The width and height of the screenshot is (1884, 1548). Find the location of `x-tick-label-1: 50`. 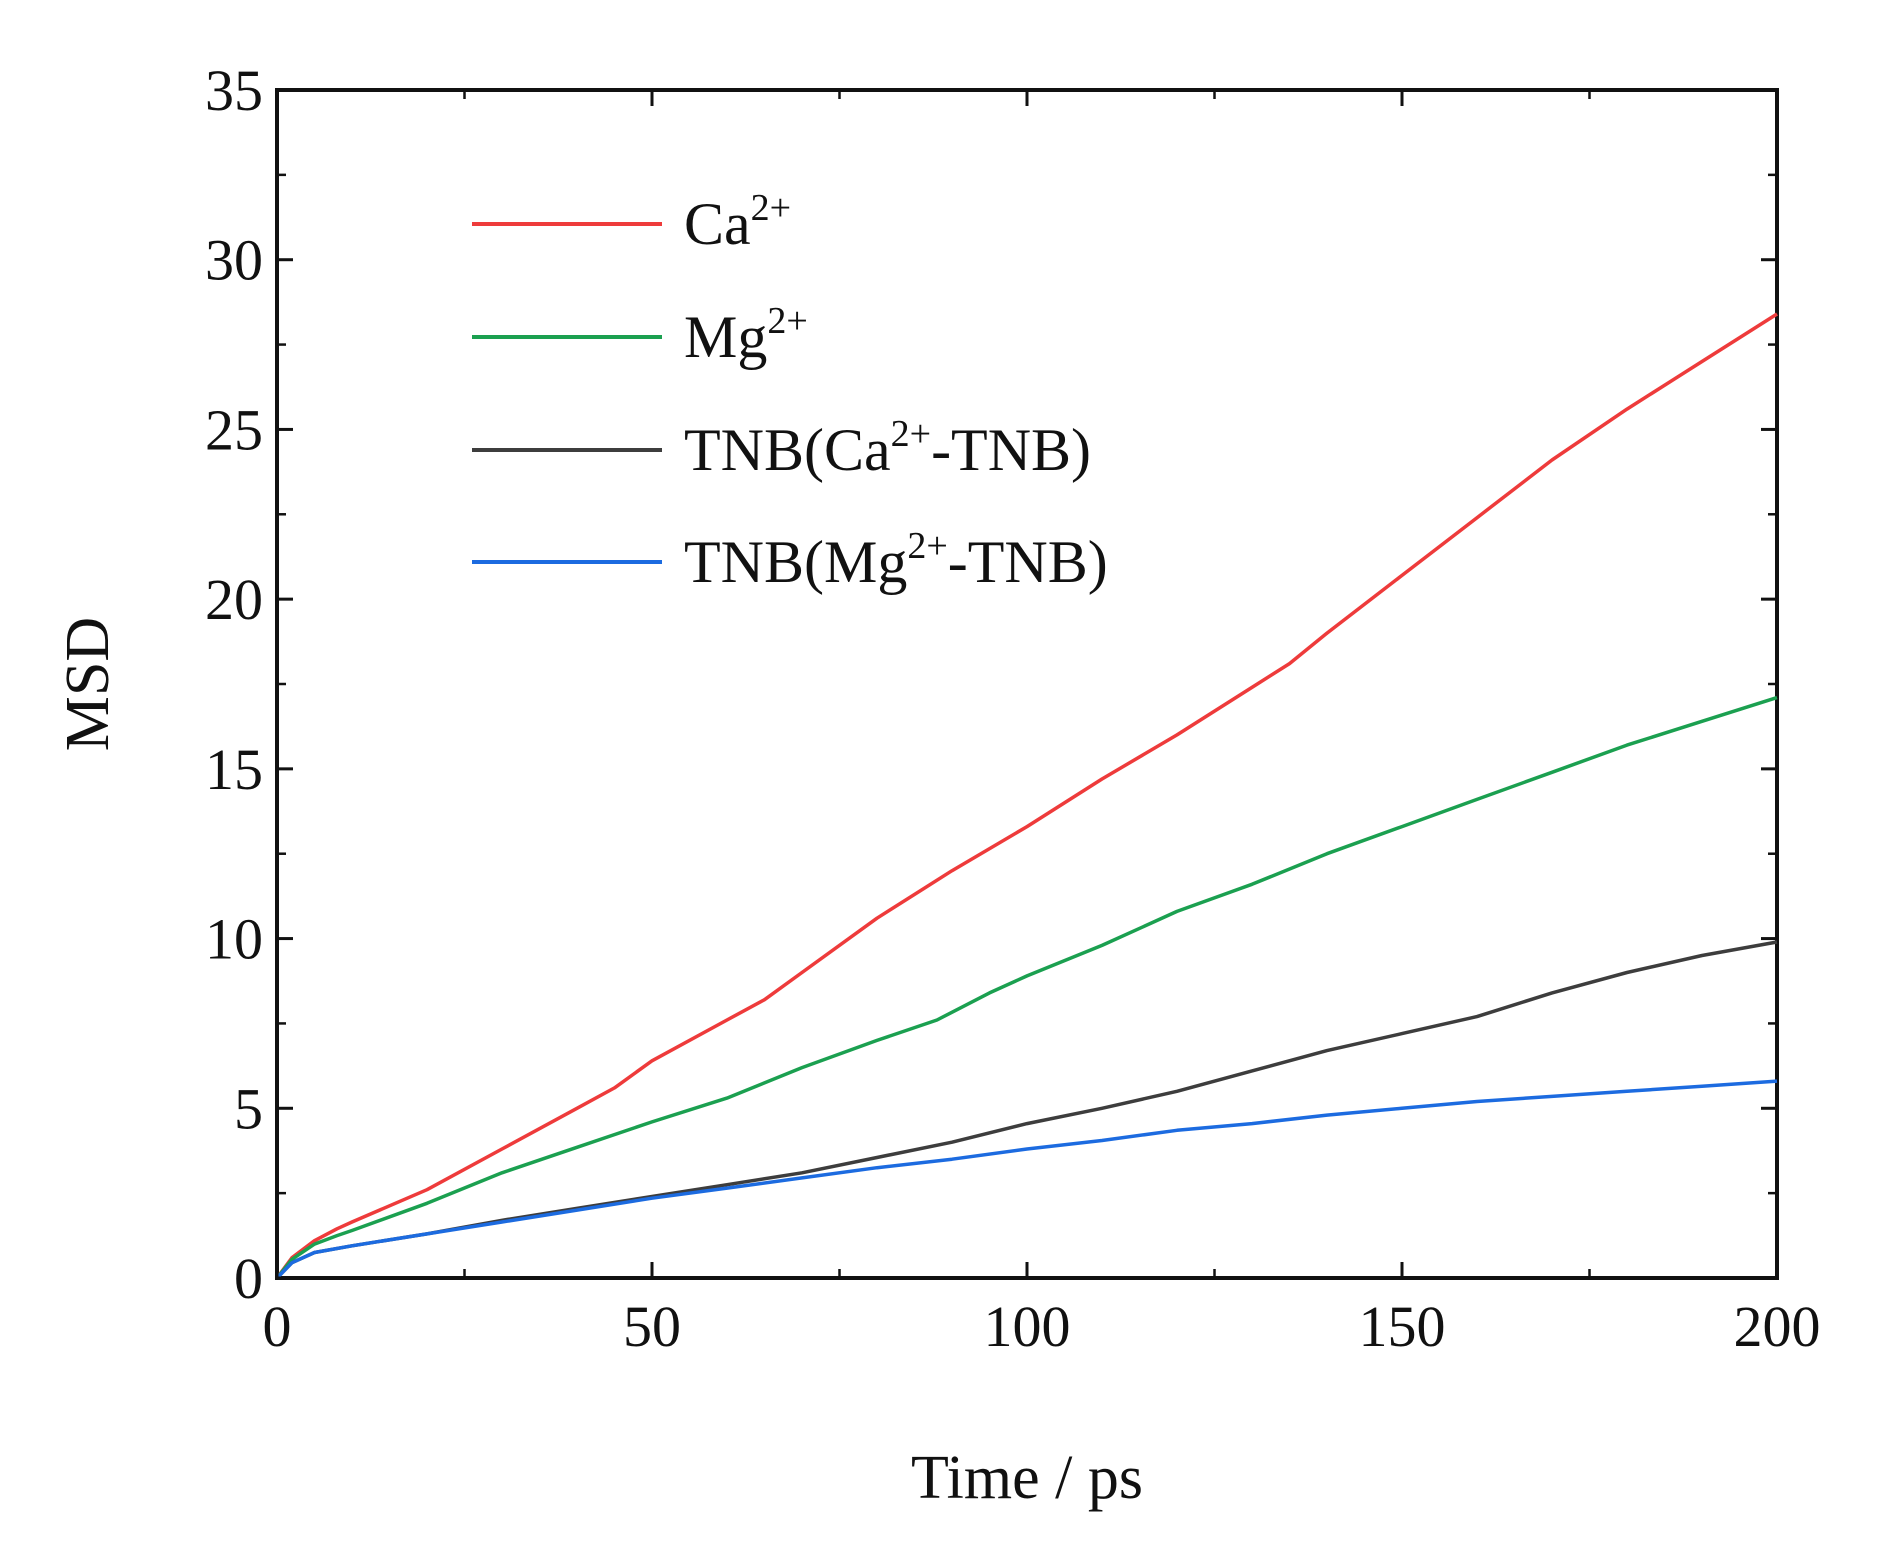

x-tick-label-1: 50 is located at coordinates (652, 1326).